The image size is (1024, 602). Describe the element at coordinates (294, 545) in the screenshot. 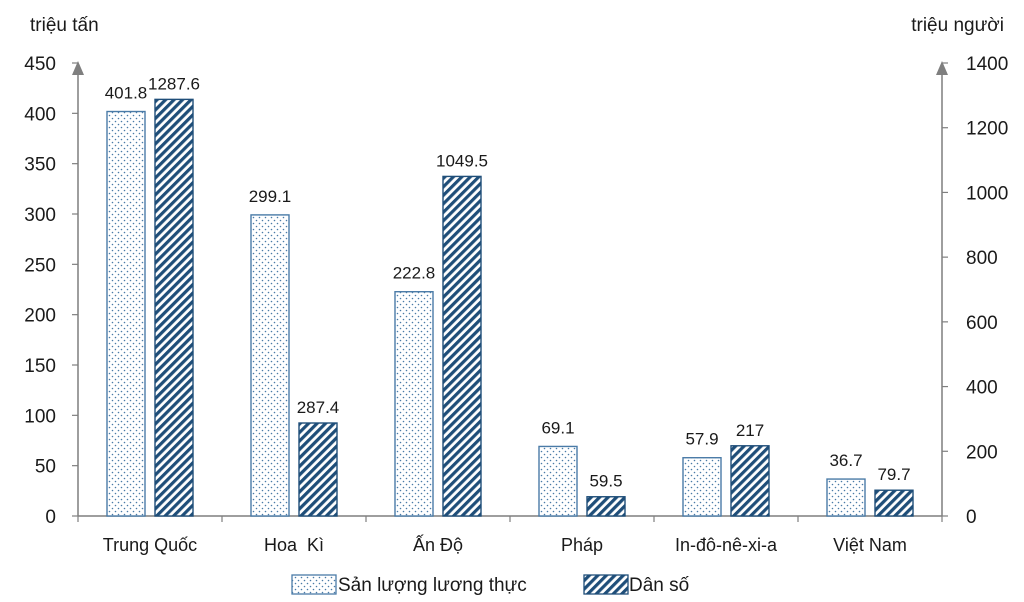

I see `category-label: Hoa Kì` at that location.